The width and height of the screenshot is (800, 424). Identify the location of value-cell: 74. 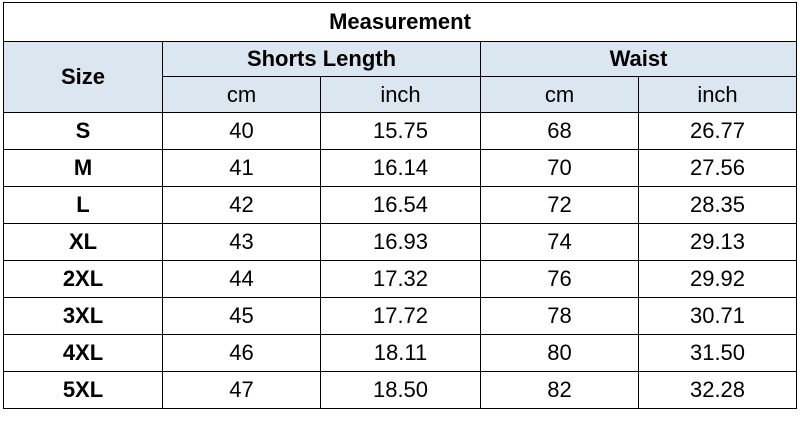
(559, 242).